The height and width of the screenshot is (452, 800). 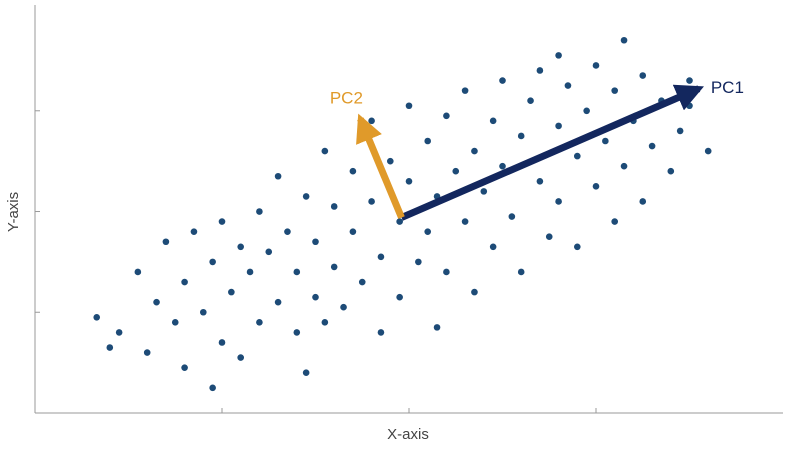 I want to click on y-axis-title: Y-axis, so click(x=13, y=212).